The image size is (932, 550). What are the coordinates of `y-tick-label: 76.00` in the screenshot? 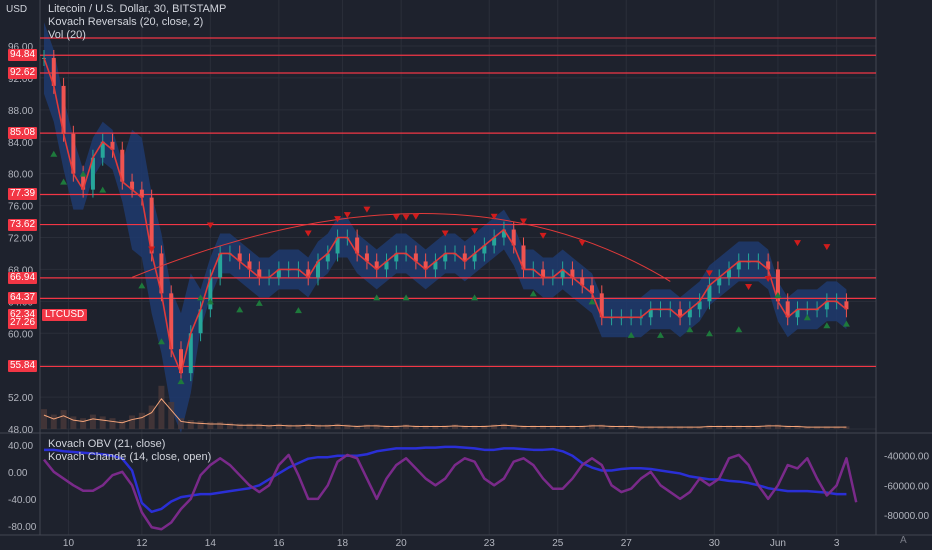 It's located at (20, 207).